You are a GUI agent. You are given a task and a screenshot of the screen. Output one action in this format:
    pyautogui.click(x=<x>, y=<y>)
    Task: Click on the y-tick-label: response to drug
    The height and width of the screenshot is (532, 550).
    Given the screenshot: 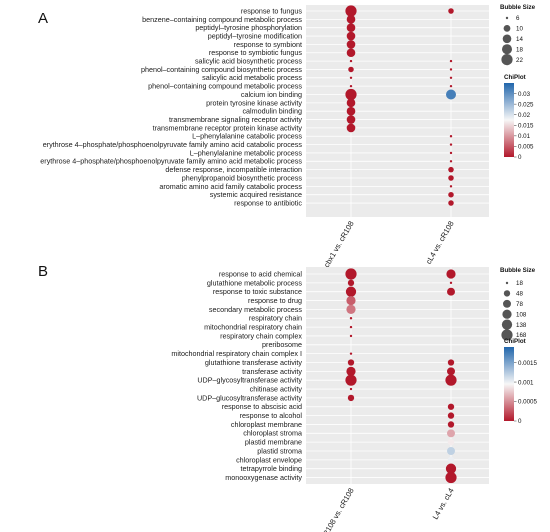 What is the action you would take?
    pyautogui.click(x=275, y=300)
    